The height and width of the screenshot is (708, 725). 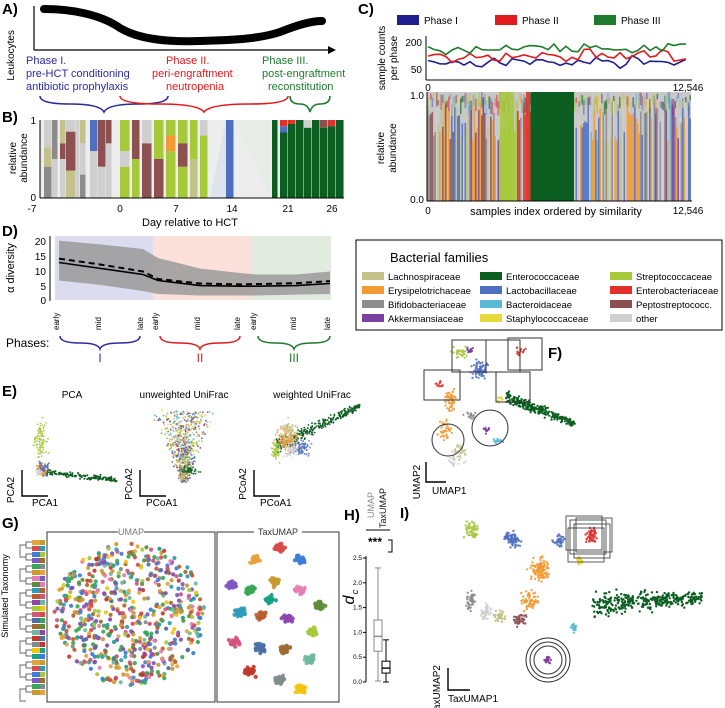 I want to click on panel-label-d: D), so click(x=10, y=231).